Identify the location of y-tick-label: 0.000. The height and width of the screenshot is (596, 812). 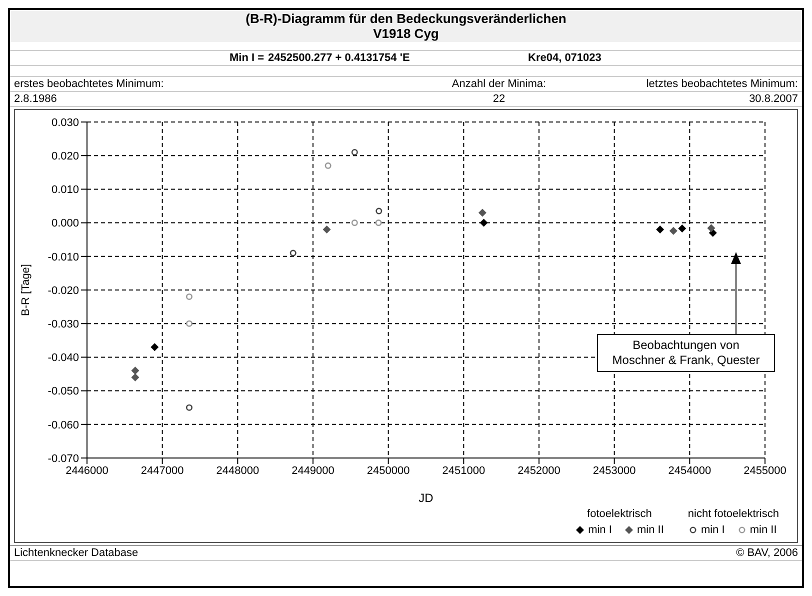
(65, 224).